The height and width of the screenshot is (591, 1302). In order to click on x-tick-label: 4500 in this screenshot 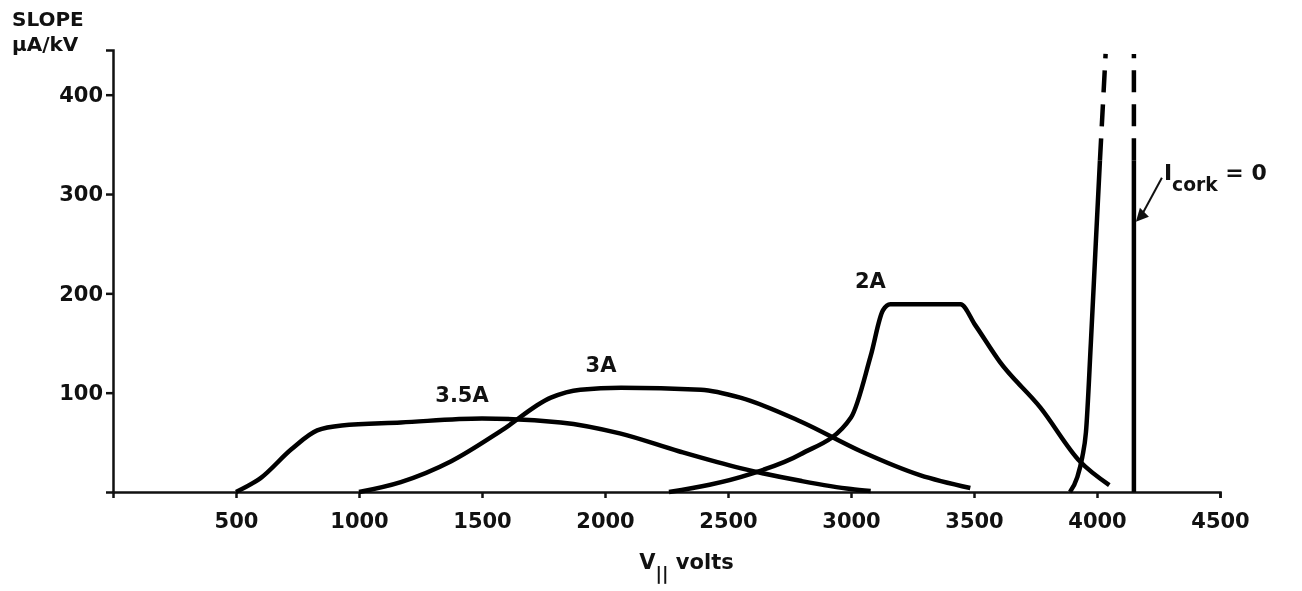, I will do `click(1220, 521)`.